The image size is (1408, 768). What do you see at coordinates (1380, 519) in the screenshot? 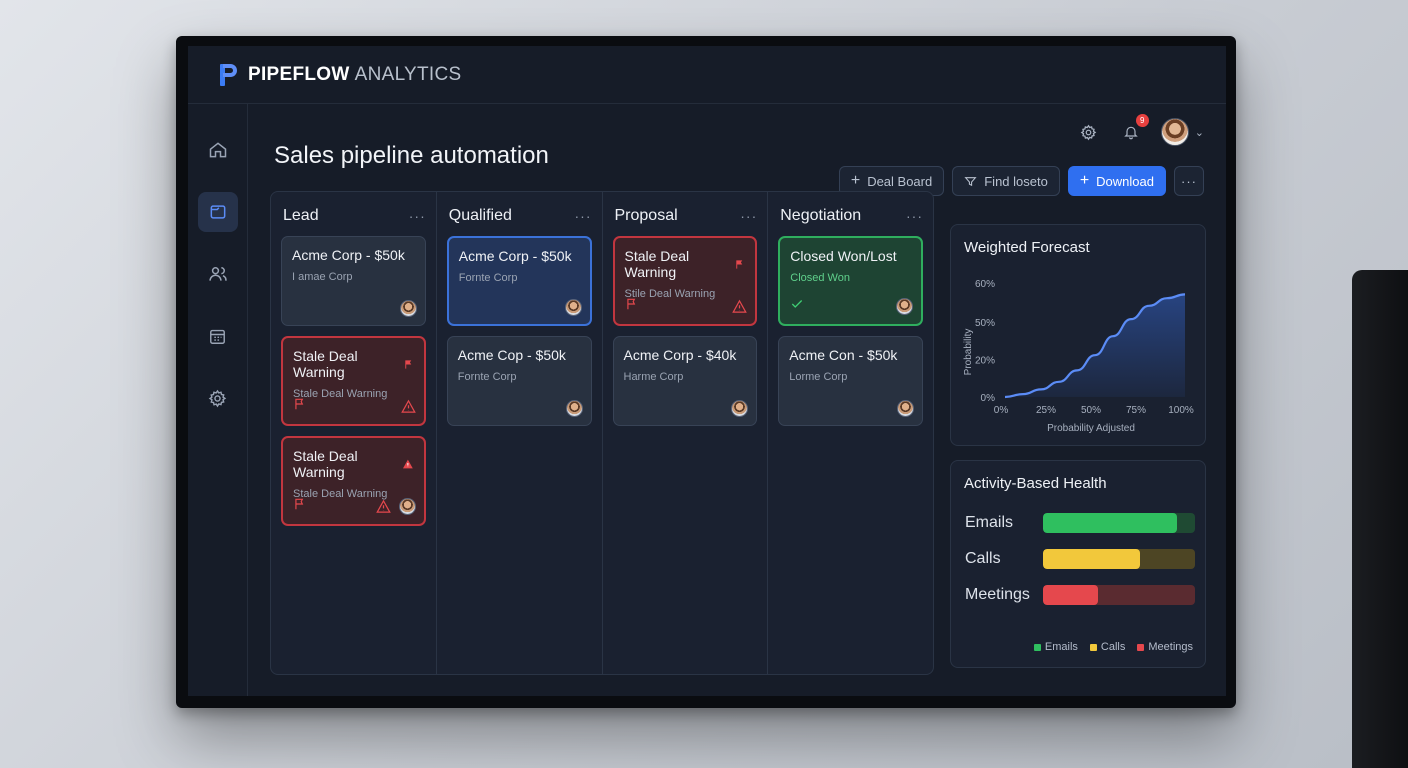
I see `background-side-panel` at bounding box center [1380, 519].